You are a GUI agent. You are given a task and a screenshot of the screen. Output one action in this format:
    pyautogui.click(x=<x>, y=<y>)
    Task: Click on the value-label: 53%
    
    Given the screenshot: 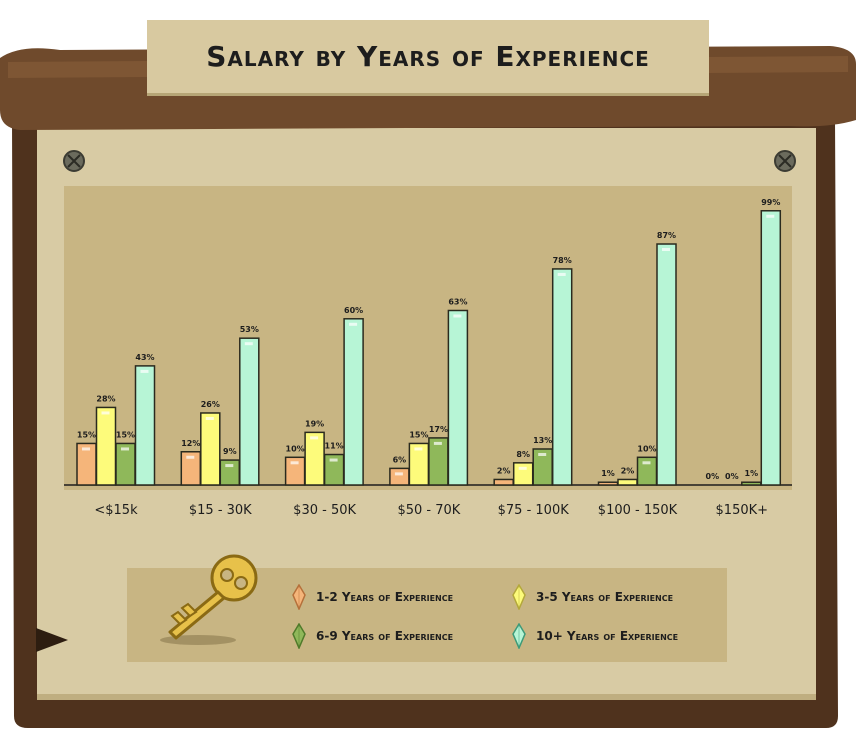 What is the action you would take?
    pyautogui.click(x=249, y=329)
    